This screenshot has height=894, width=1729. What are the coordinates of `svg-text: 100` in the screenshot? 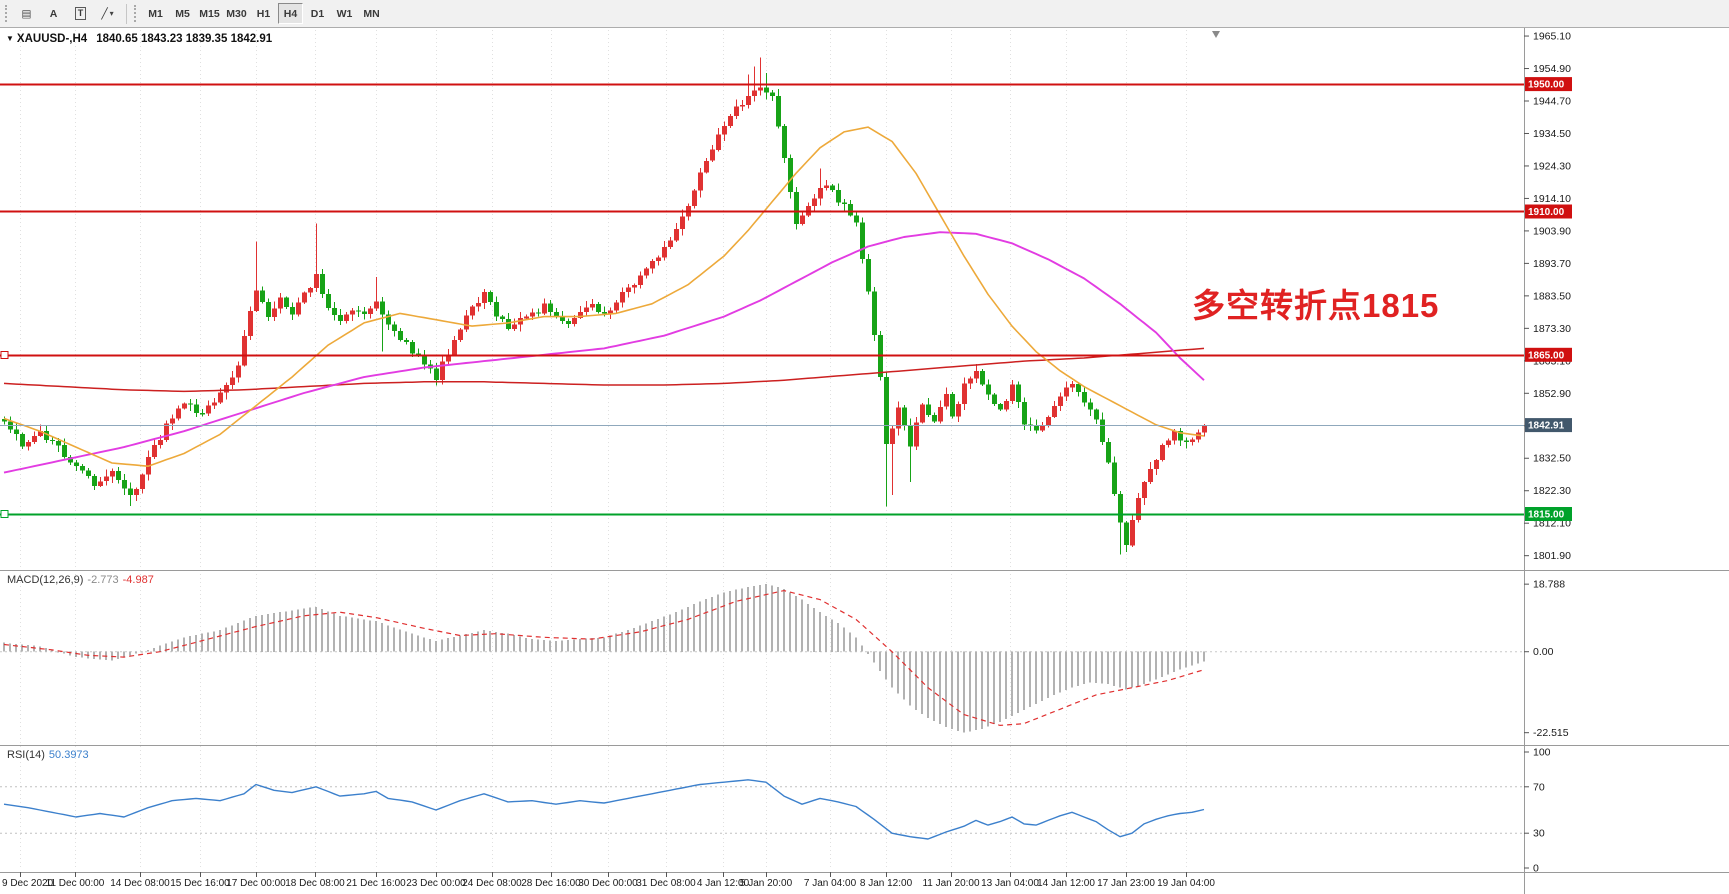 It's located at (1542, 753).